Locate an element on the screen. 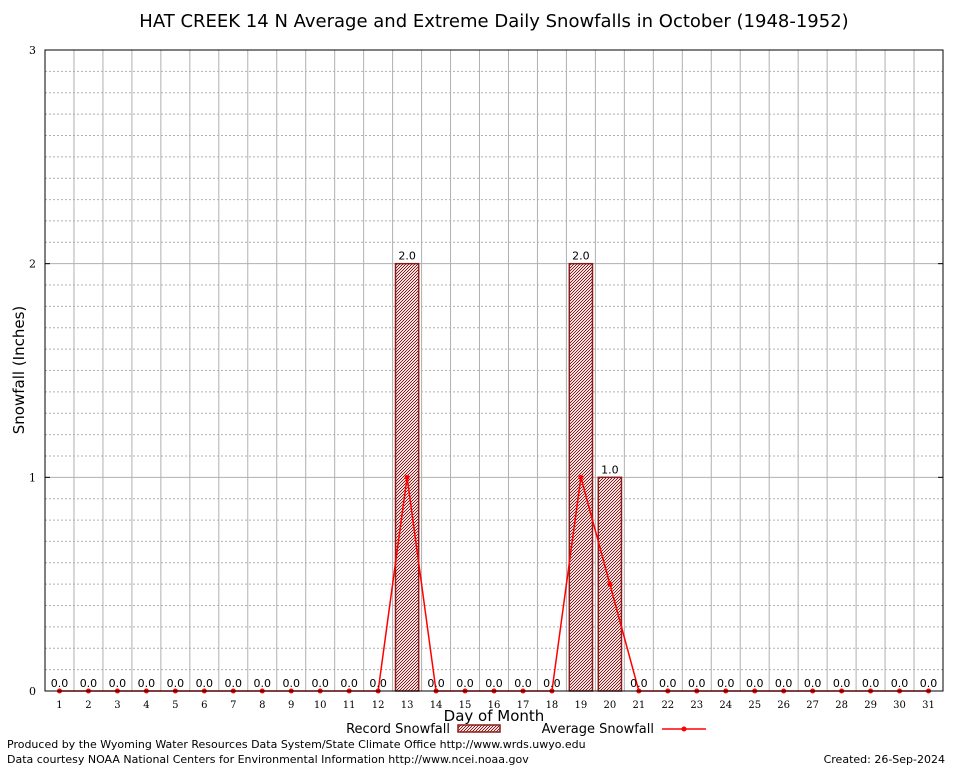 This screenshot has width=954, height=768. data-label-day-12: 0.0 is located at coordinates (378, 683).